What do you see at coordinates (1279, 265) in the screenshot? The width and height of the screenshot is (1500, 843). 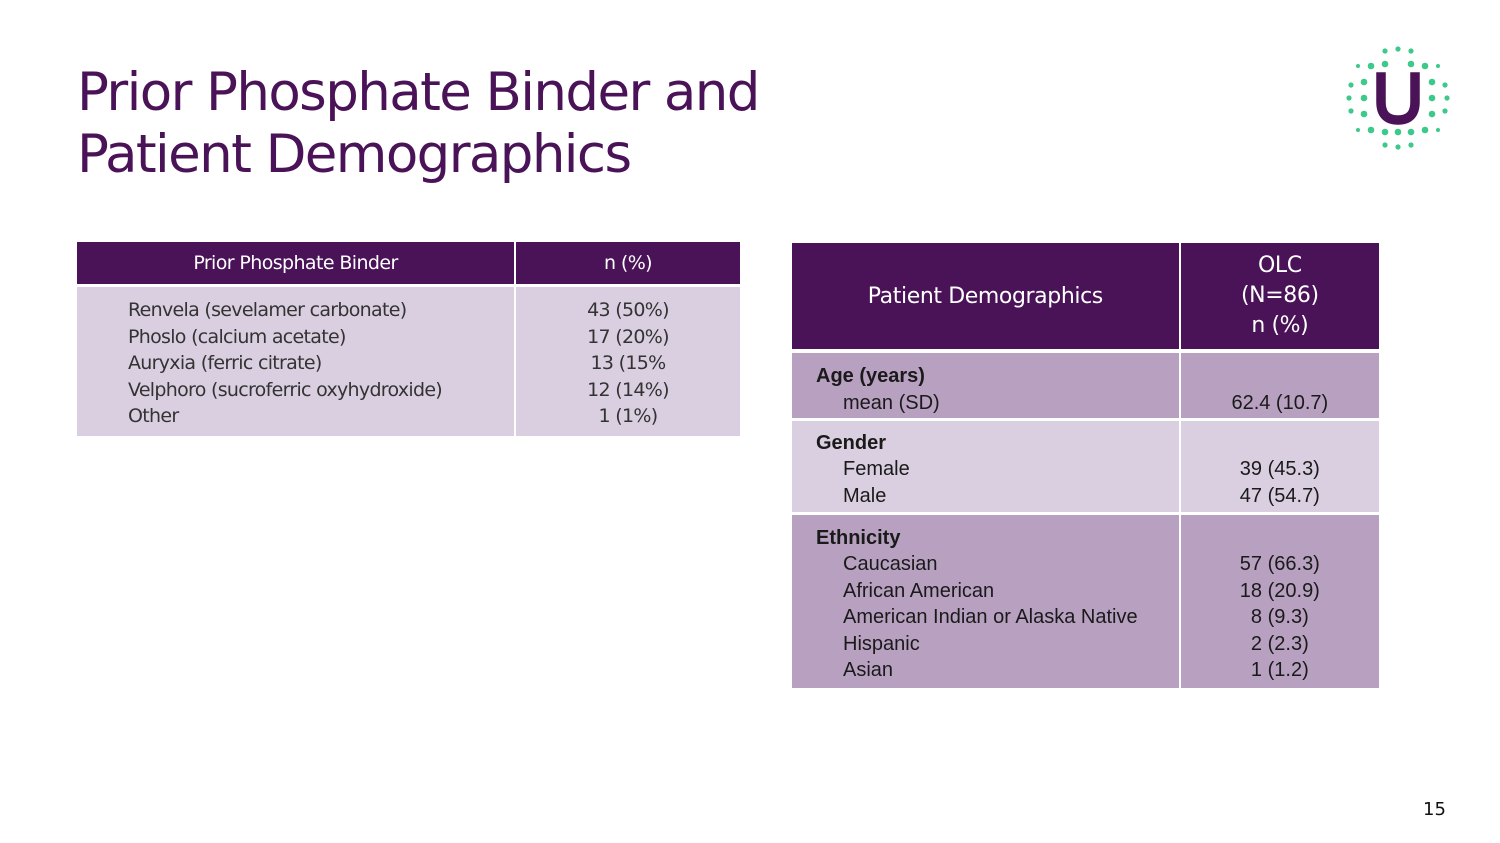 I see `header-olc: OLC` at bounding box center [1279, 265].